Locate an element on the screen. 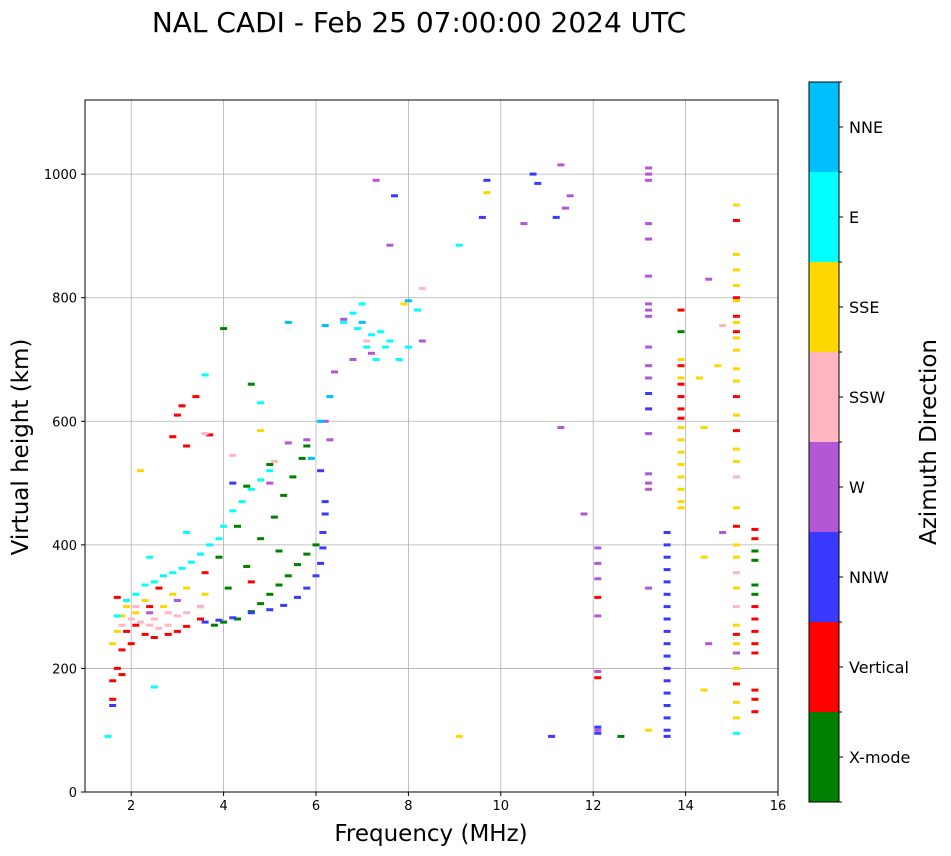  y-tick-label: 200 is located at coordinates (64, 669).